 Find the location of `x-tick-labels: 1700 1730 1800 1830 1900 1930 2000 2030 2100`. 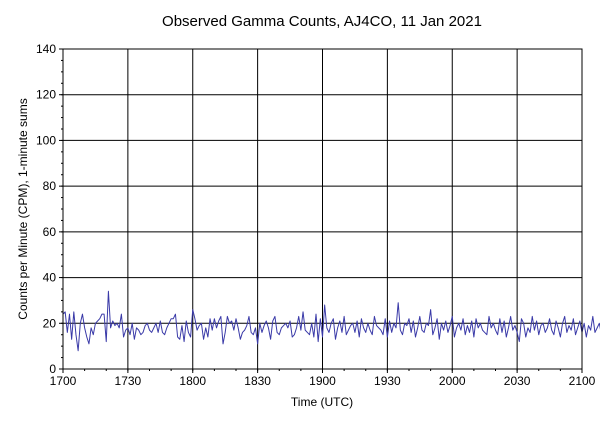

x-tick-labels: 1700 1730 1800 1830 1900 1930 2000 2030 2100 is located at coordinates (323, 381).